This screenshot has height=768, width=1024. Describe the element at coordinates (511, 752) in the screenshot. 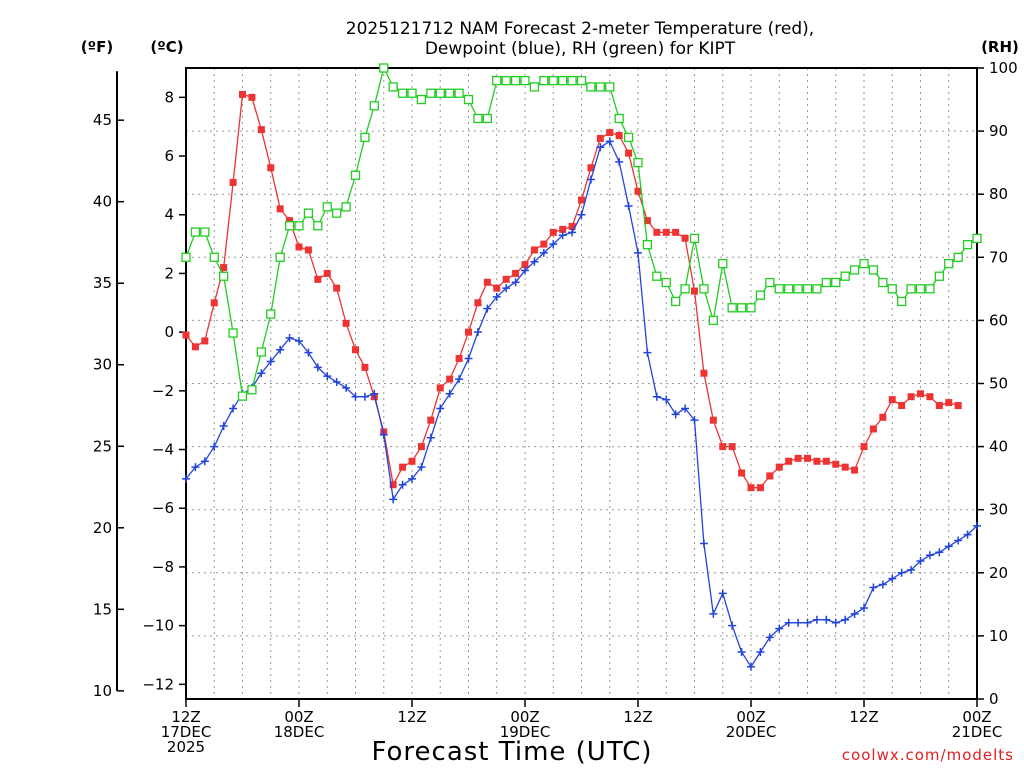

I see `x-axis-label: Forecast Time (UTC)` at that location.